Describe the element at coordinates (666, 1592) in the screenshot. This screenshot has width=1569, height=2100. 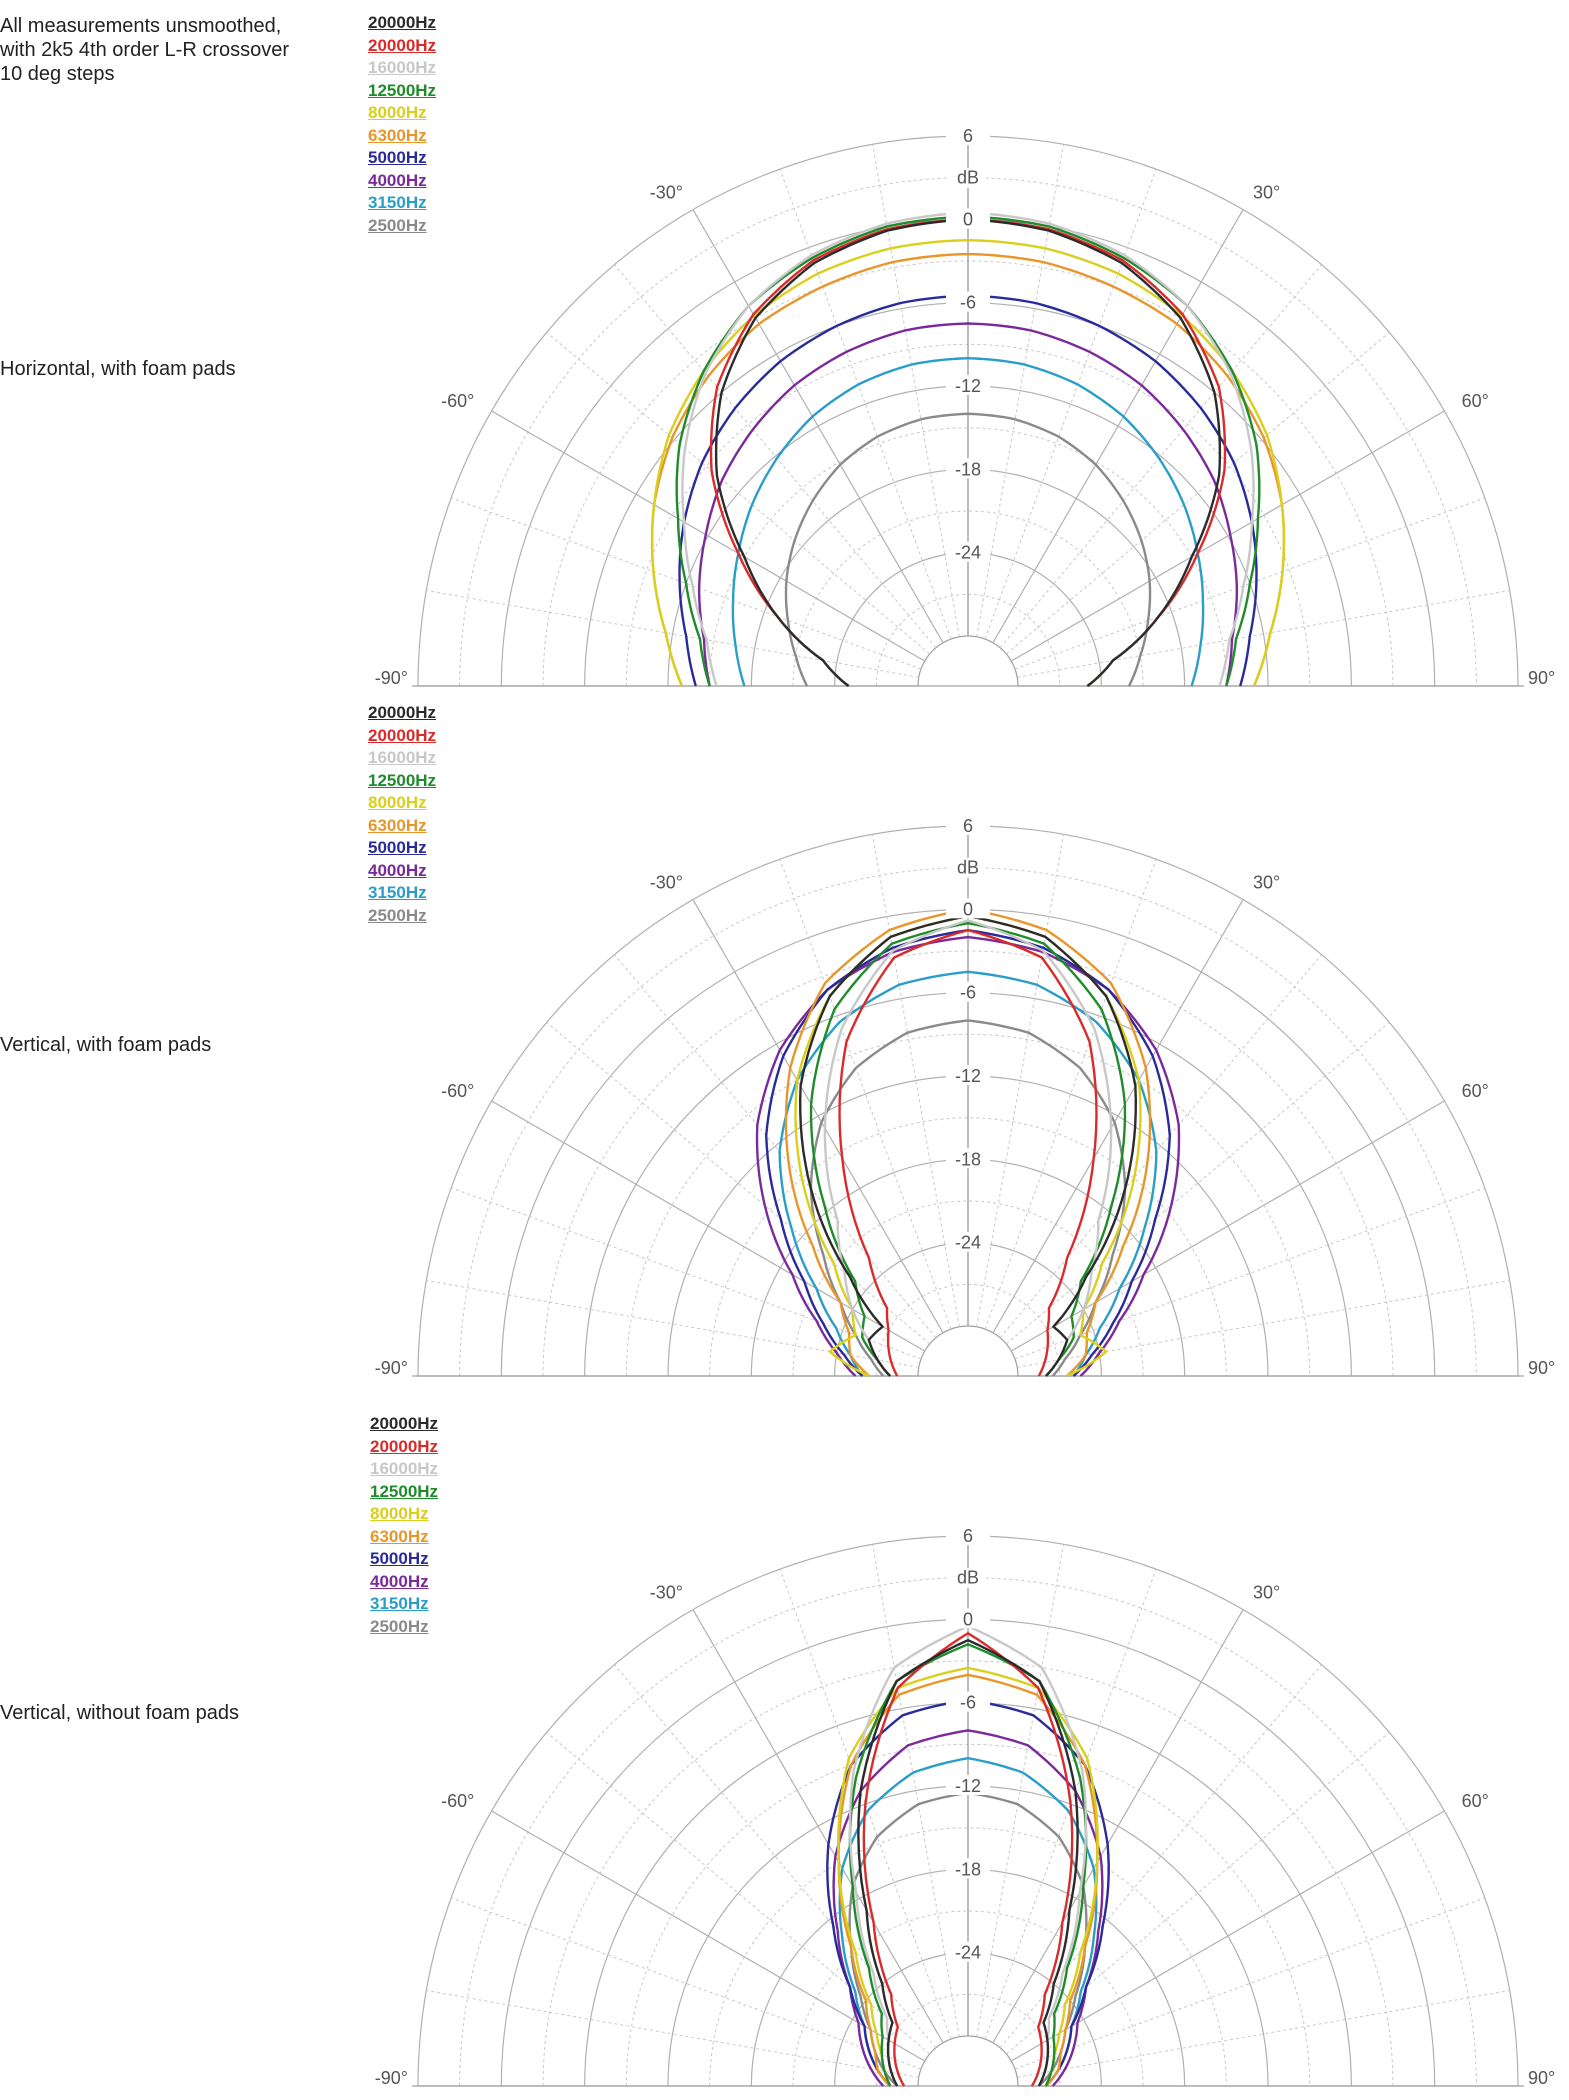
I see `angle-tick-label: -30°` at that location.